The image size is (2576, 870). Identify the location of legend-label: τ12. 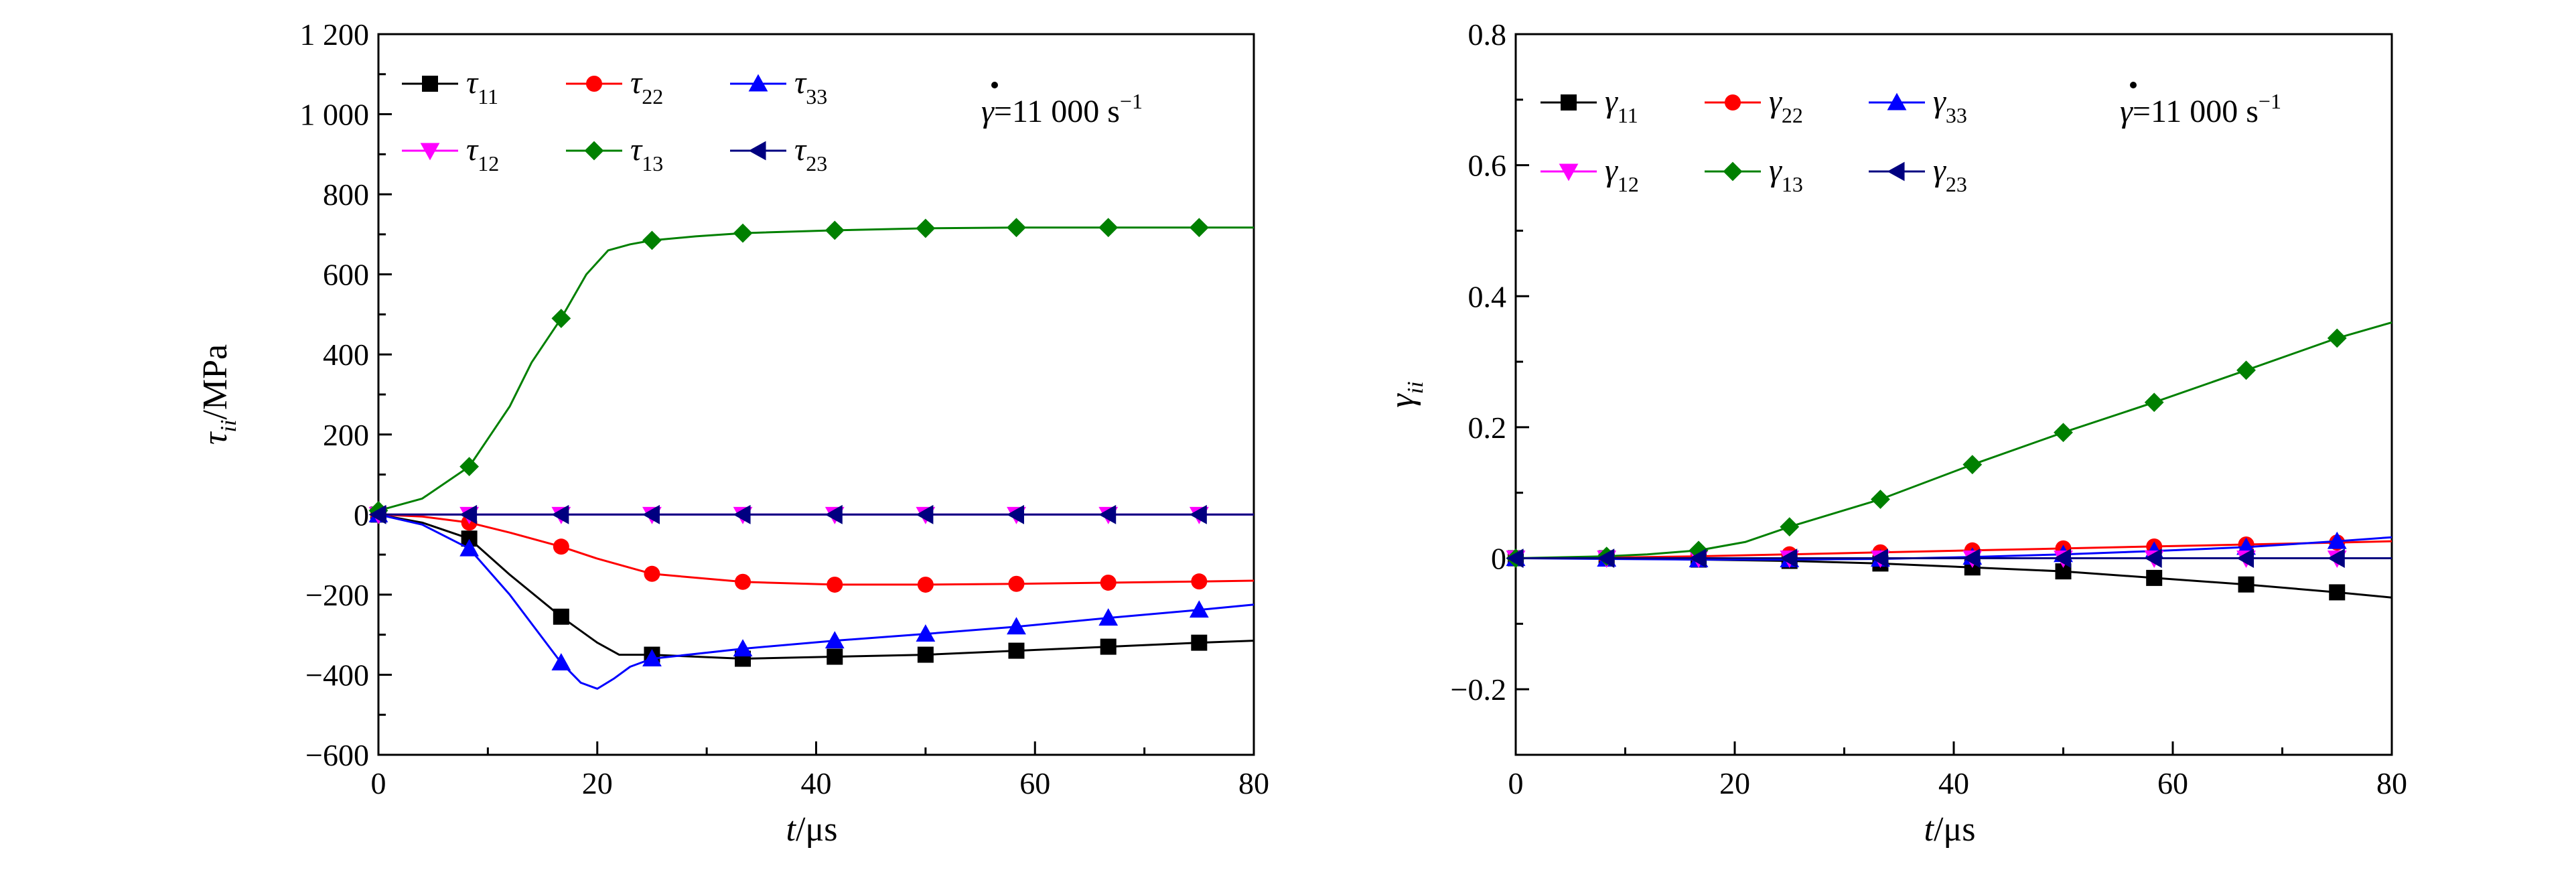
(482, 153).